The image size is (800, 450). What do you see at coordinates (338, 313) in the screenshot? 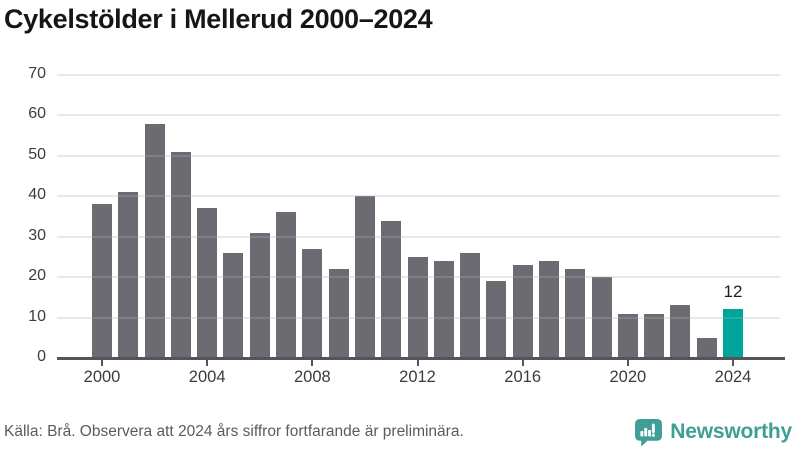
I see `bar-2009` at bounding box center [338, 313].